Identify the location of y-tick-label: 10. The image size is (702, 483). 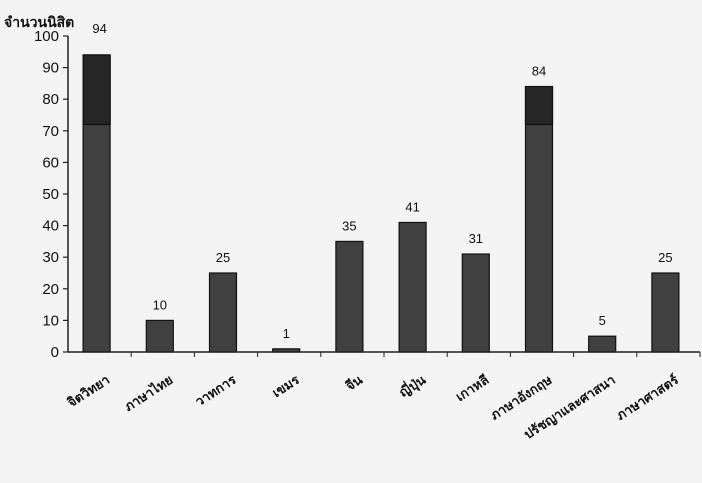
(50, 320).